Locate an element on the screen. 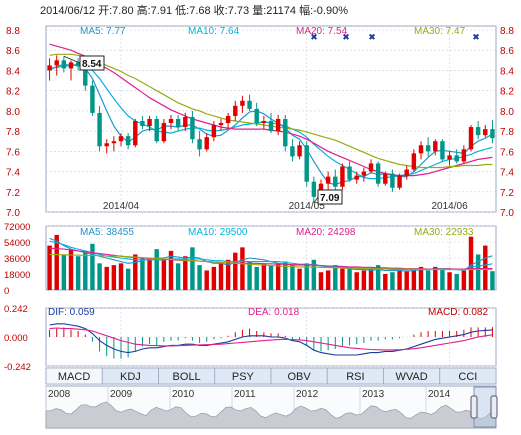 This screenshot has height=435, width=521. tab-label: BOLL is located at coordinates (187, 377).